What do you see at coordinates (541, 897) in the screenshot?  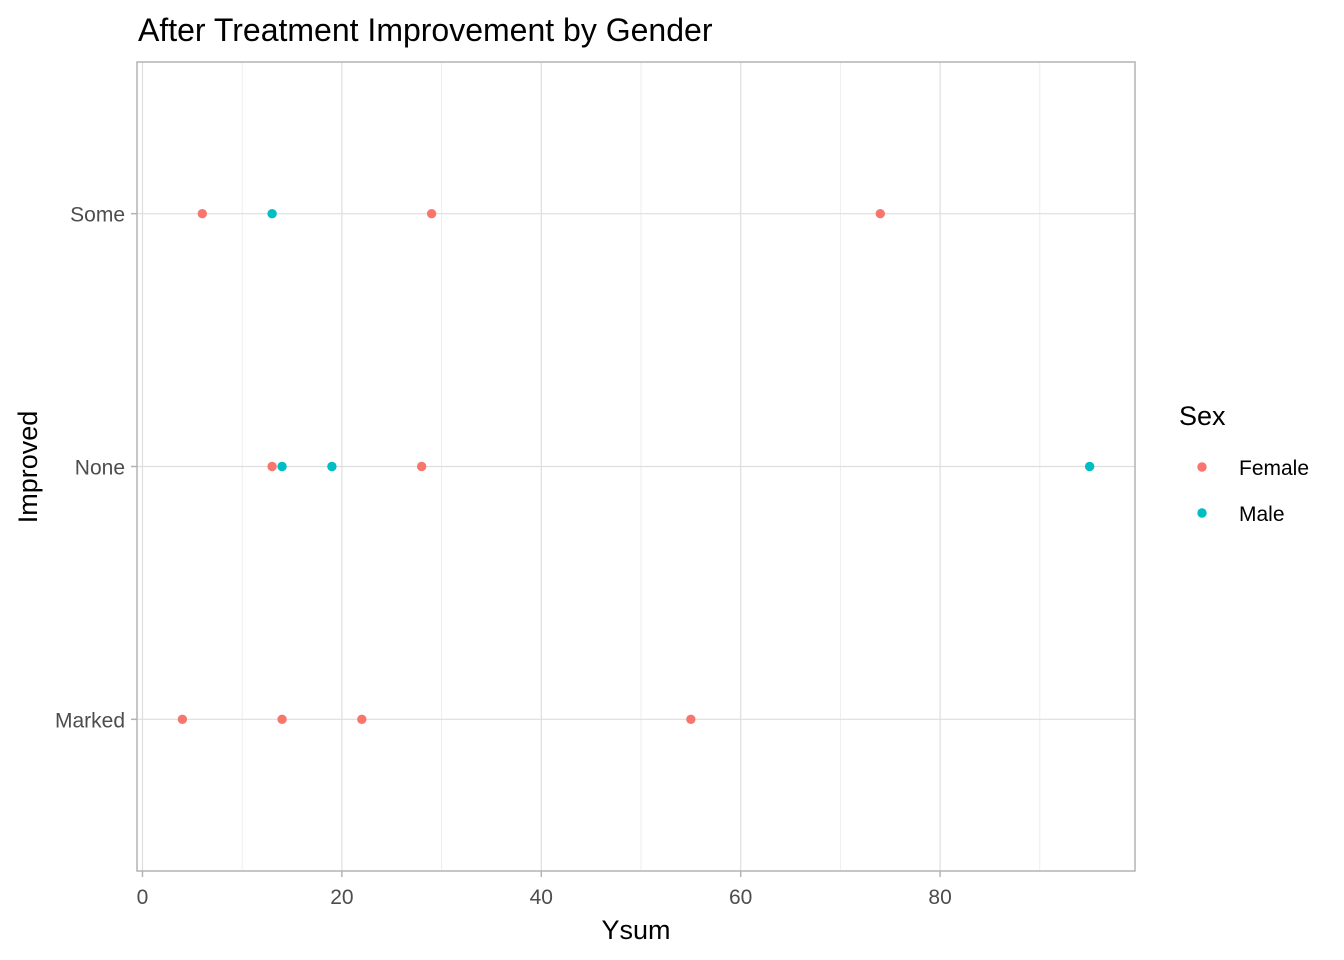 I see `x-tick-label: 40` at bounding box center [541, 897].